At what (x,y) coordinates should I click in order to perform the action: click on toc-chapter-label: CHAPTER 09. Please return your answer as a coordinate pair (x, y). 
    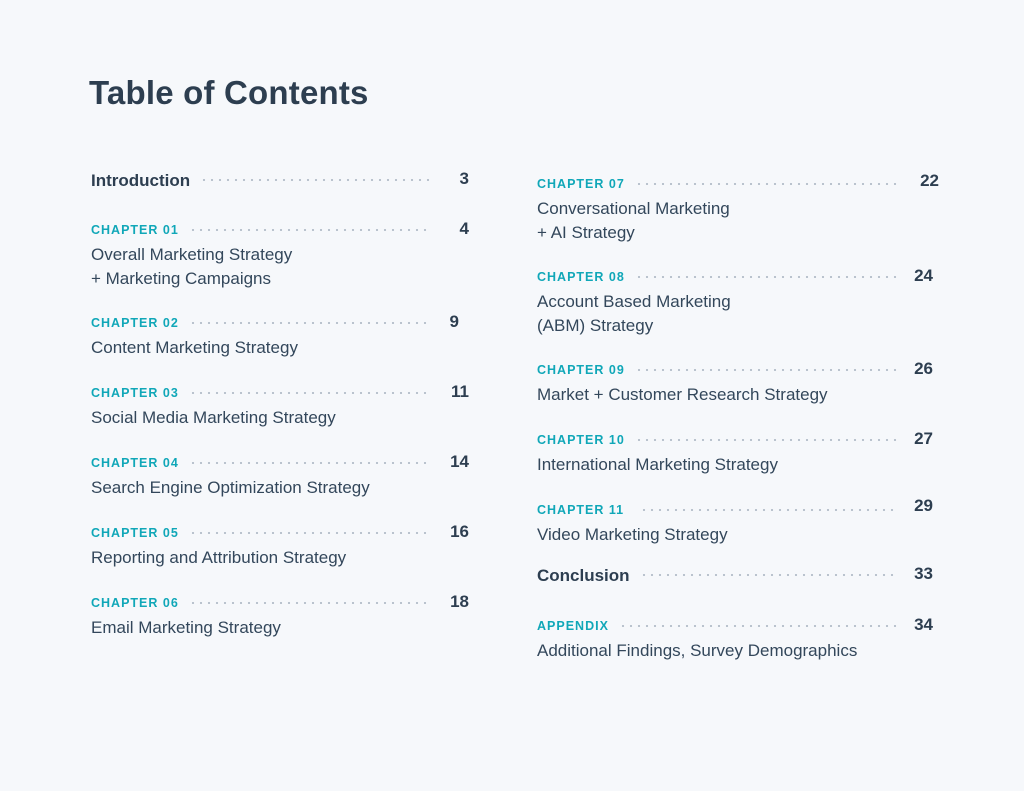
    Looking at the image, I should click on (581, 370).